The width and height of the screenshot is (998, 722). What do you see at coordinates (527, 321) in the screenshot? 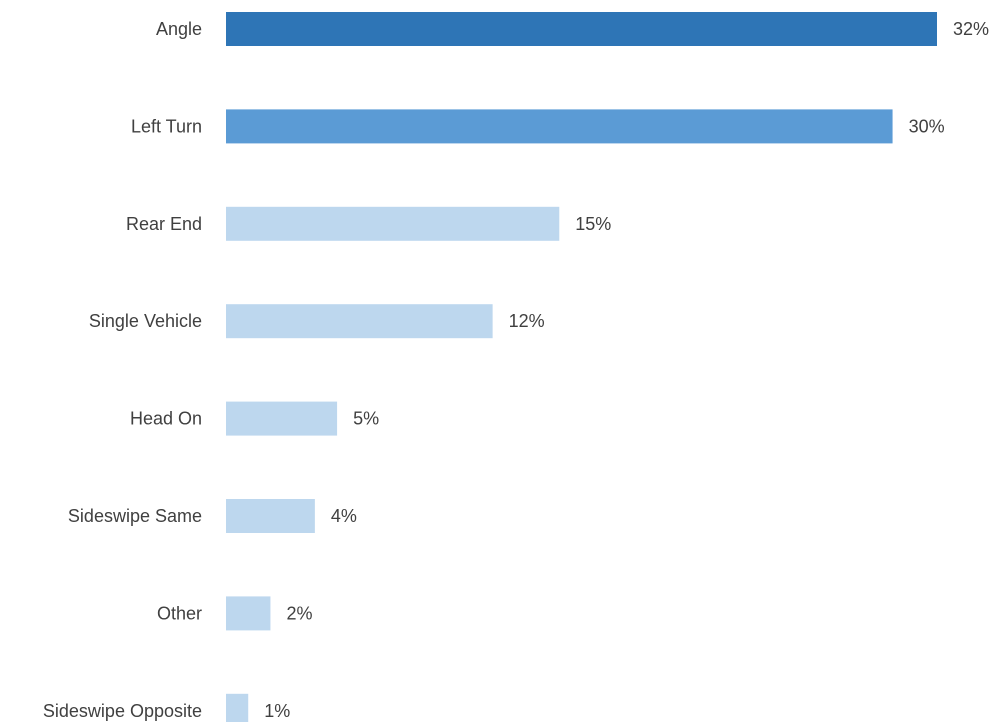
I see `value-label-single-vehicle: 12%` at bounding box center [527, 321].